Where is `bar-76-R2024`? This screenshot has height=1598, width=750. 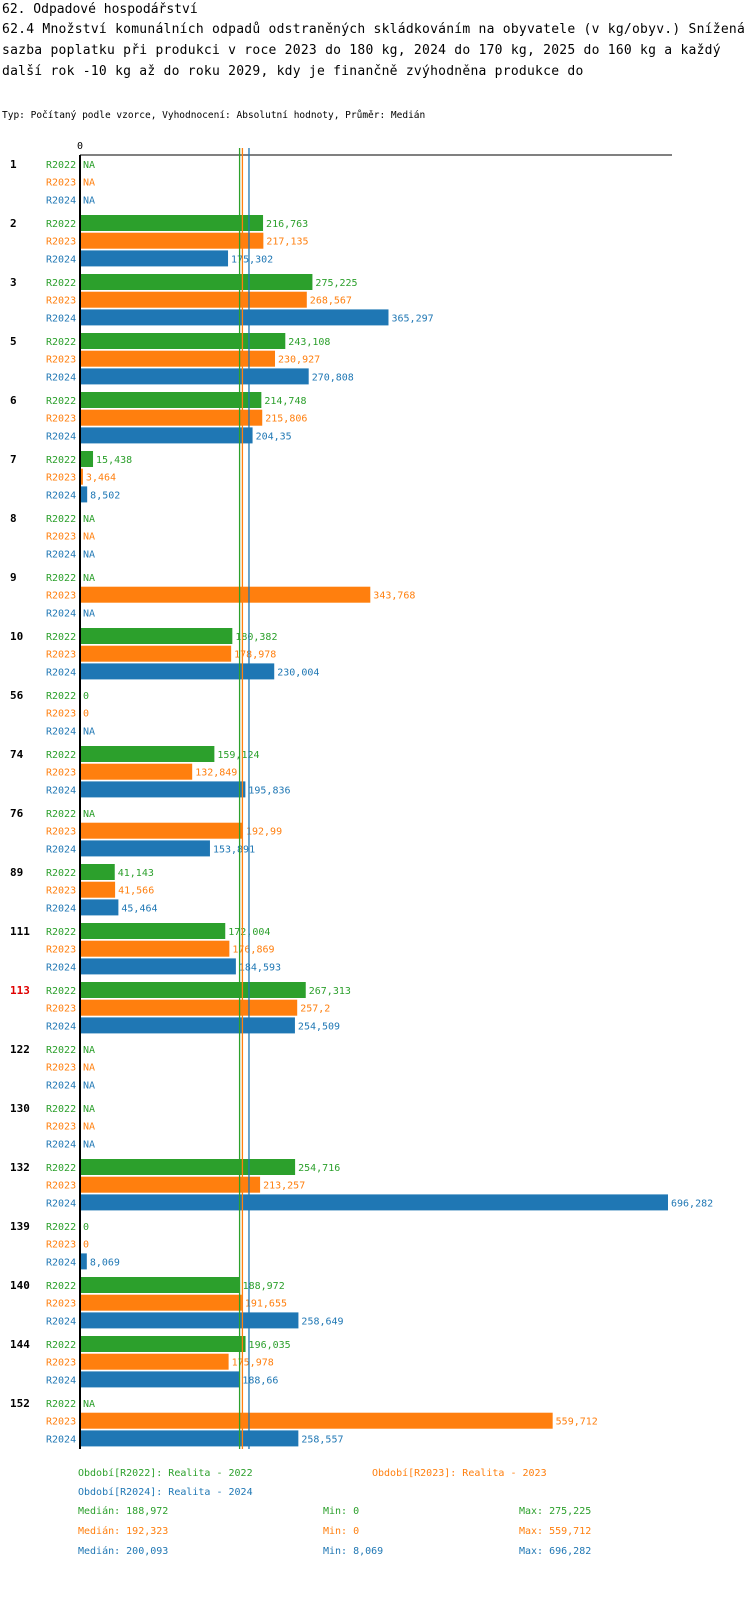 bar-76-R2024 is located at coordinates (145, 848).